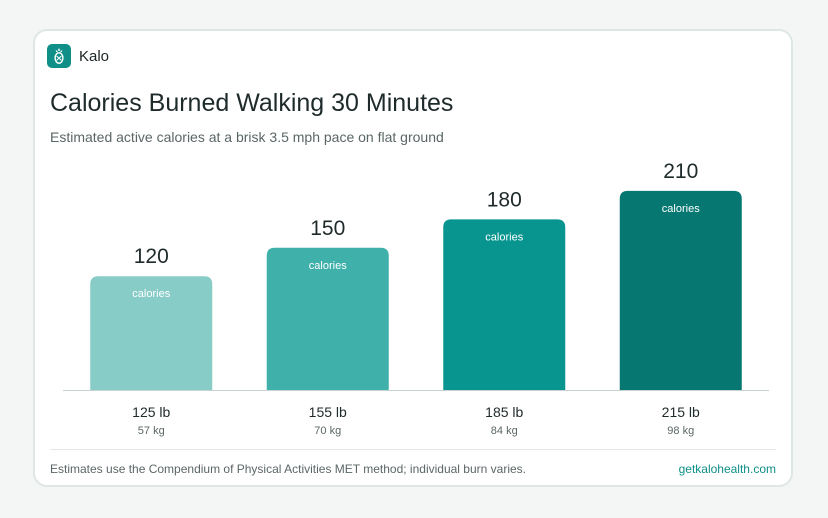  What do you see at coordinates (681, 412) in the screenshot?
I see `x-tick-label: 215 lb` at bounding box center [681, 412].